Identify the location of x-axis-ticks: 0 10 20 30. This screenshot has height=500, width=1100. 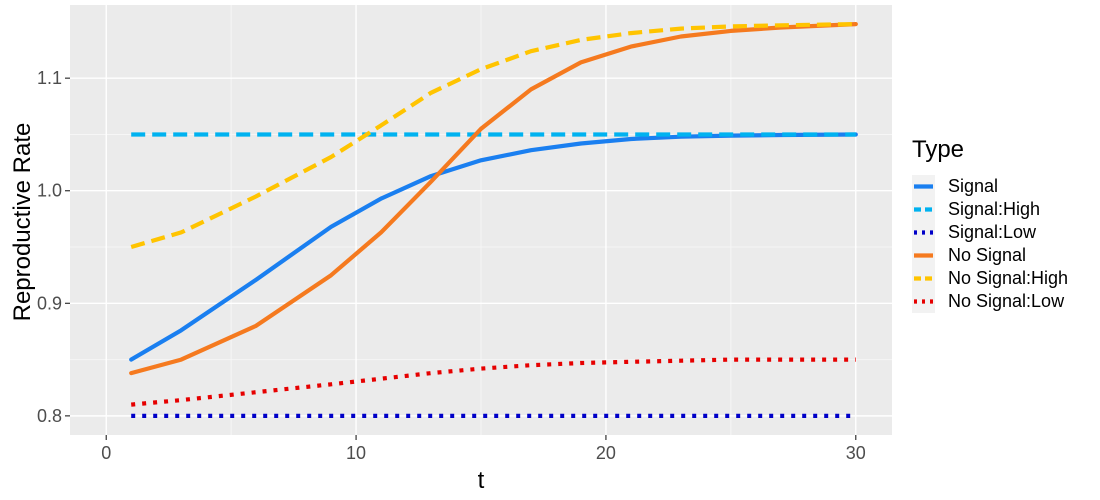
(483, 449).